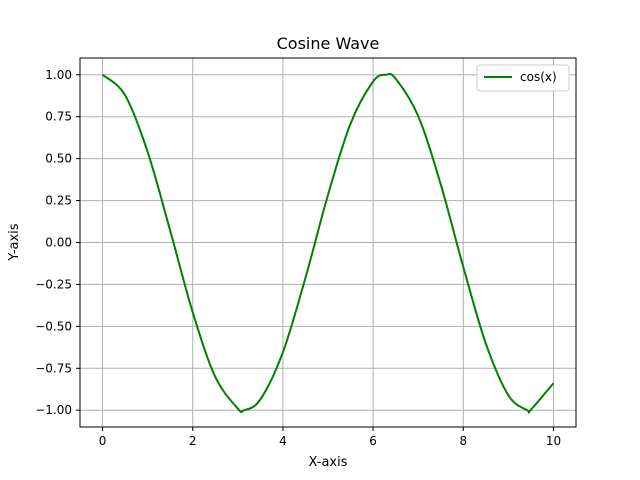 This screenshot has width=640, height=480. I want to click on legend-box, so click(523, 78).